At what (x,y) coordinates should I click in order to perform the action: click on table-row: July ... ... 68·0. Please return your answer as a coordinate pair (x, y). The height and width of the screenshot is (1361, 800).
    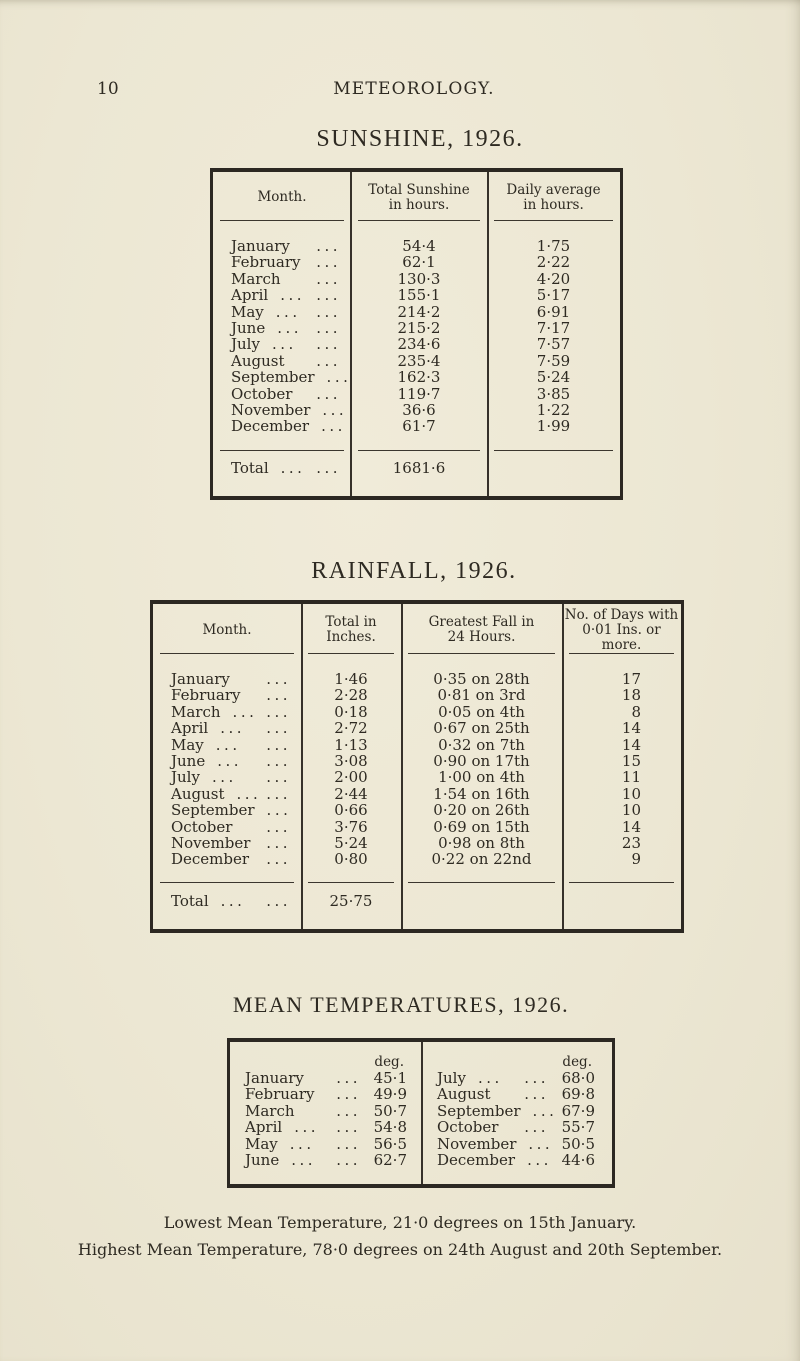
    Looking at the image, I should click on (516, 1078).